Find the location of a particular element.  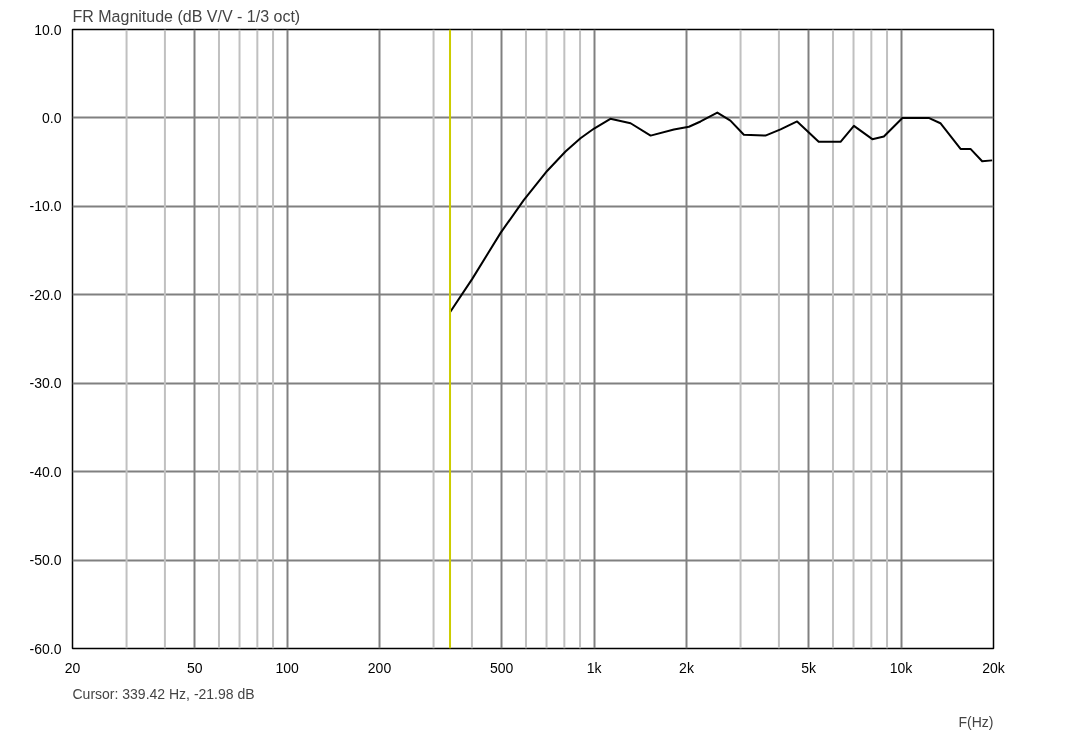

y-tick-label: -60.0 is located at coordinates (45, 648).